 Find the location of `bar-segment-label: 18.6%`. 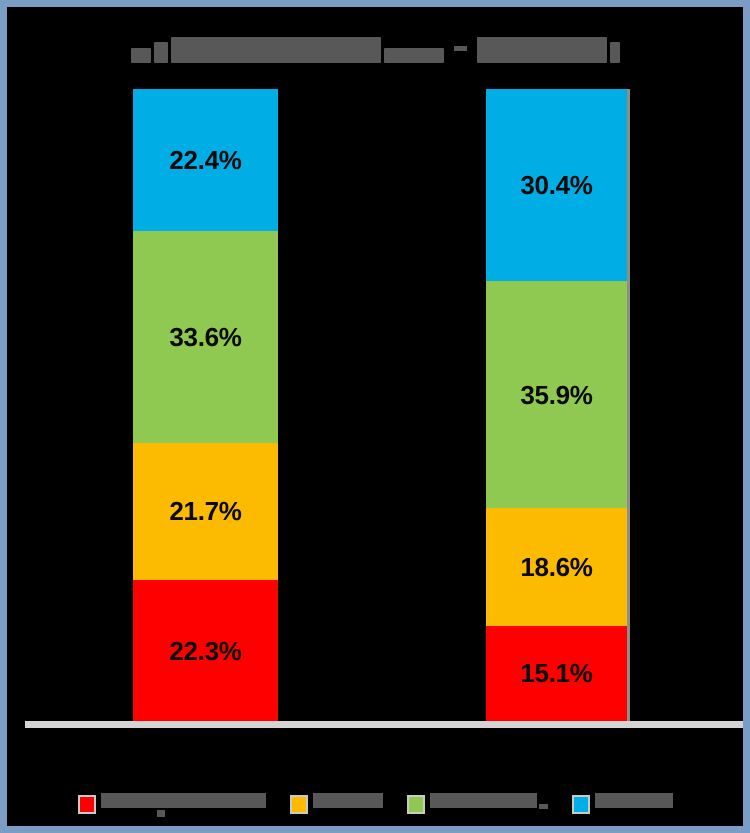

bar-segment-label: 18.6% is located at coordinates (556, 566).